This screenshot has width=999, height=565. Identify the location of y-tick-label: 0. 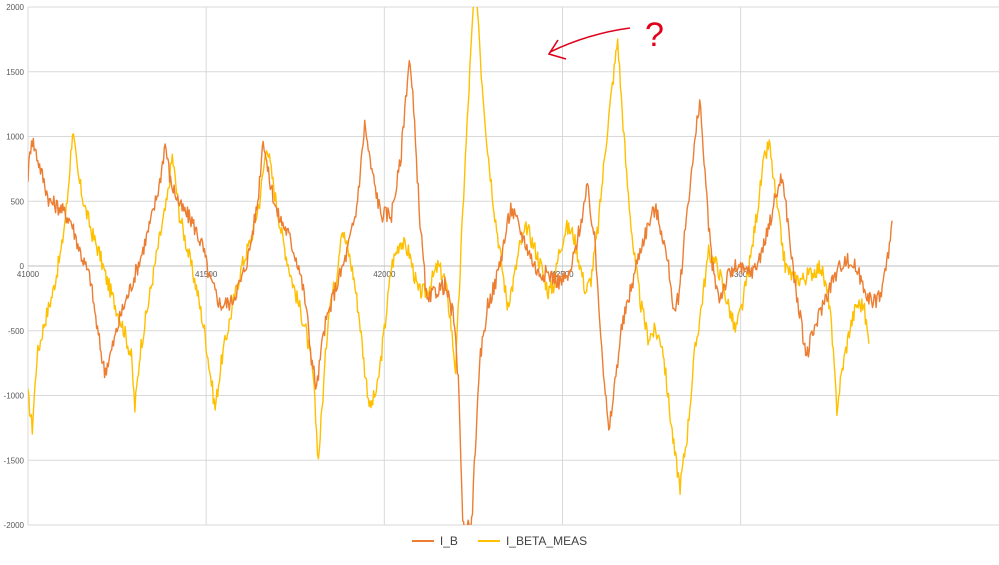
(22, 266).